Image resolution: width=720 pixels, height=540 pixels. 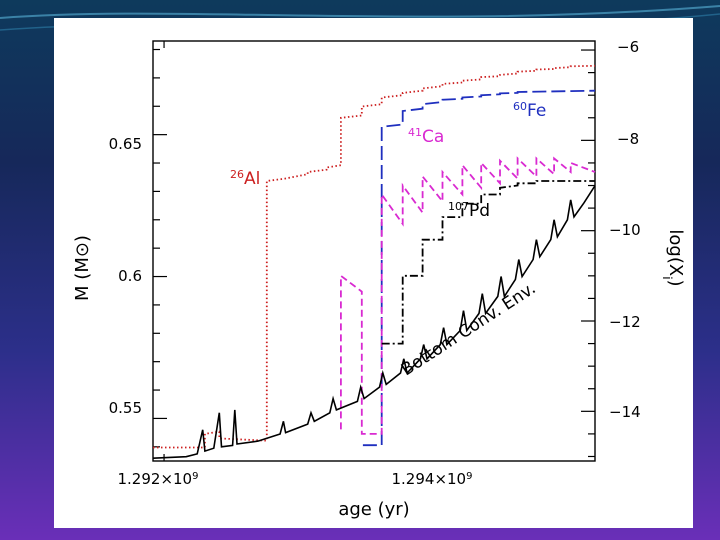 I want to click on y-axis-right-title-main: log(X, so click(x=675, y=252).